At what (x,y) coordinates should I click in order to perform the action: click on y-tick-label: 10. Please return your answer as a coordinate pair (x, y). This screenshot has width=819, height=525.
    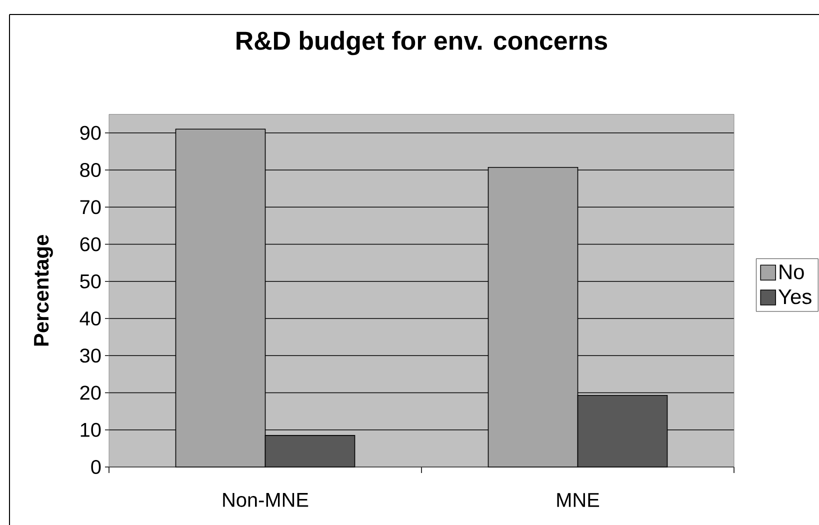
    Looking at the image, I should click on (90, 429).